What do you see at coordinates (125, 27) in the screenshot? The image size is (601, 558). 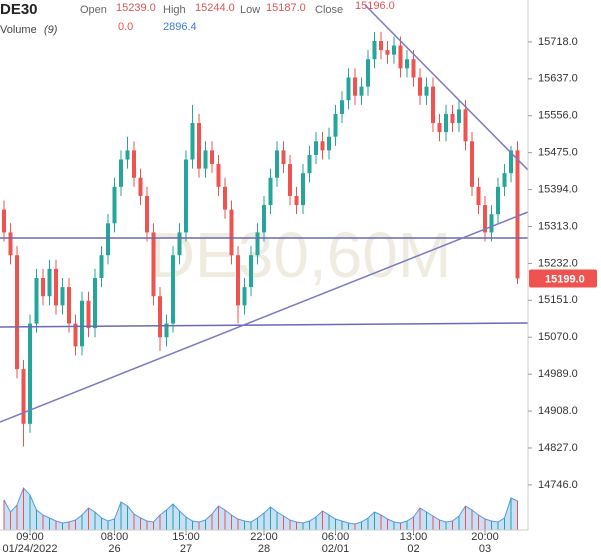 I see `volume-a: 0.0` at bounding box center [125, 27].